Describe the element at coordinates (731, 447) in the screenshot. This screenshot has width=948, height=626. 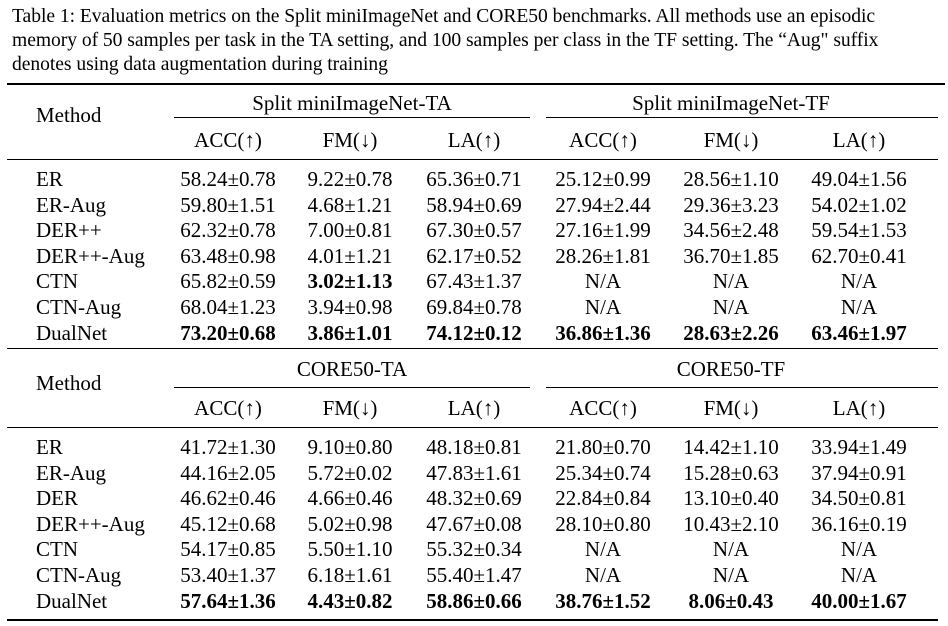
I see `table-cell: 14.42±1.10` at that location.